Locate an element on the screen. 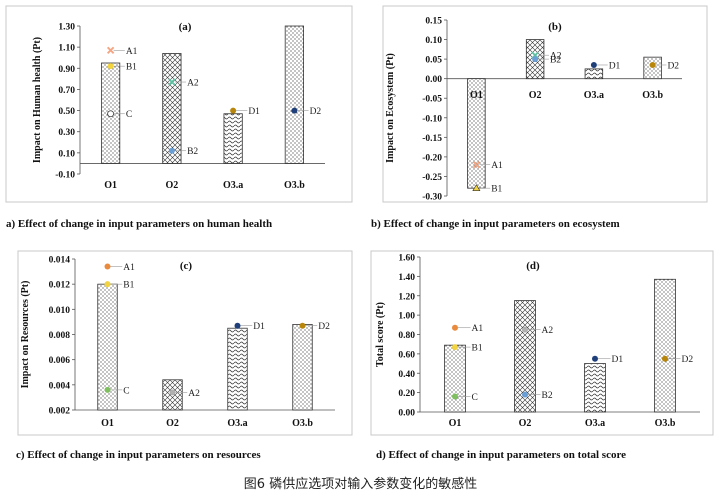 The image size is (721, 496). y-tick-label: 1.00 is located at coordinates (406, 317).